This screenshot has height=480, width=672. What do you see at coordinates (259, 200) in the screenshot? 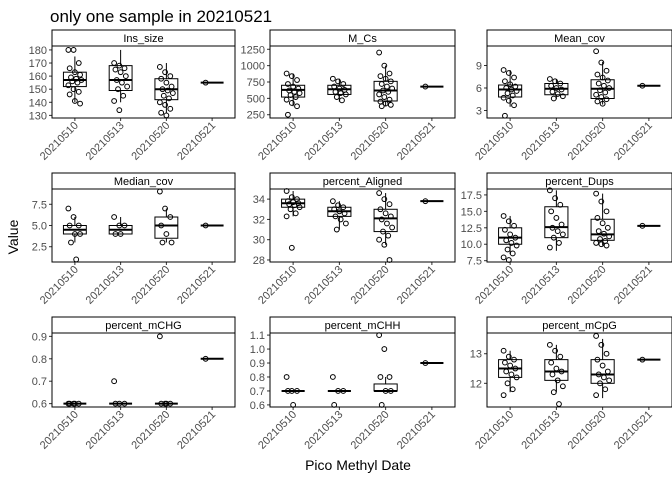
I see `y-tick-label: 34` at bounding box center [259, 200].